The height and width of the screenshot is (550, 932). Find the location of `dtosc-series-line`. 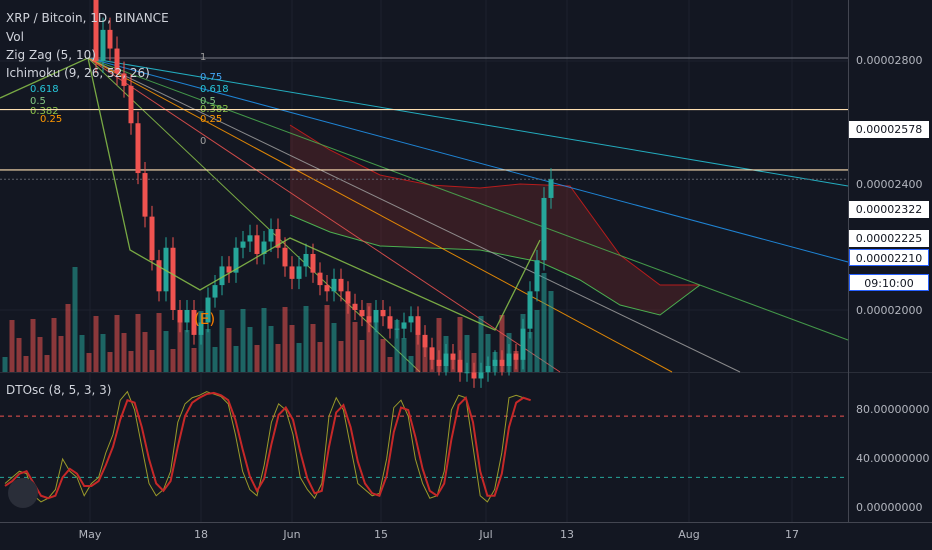

dtosc-series-line is located at coordinates (267, 445).